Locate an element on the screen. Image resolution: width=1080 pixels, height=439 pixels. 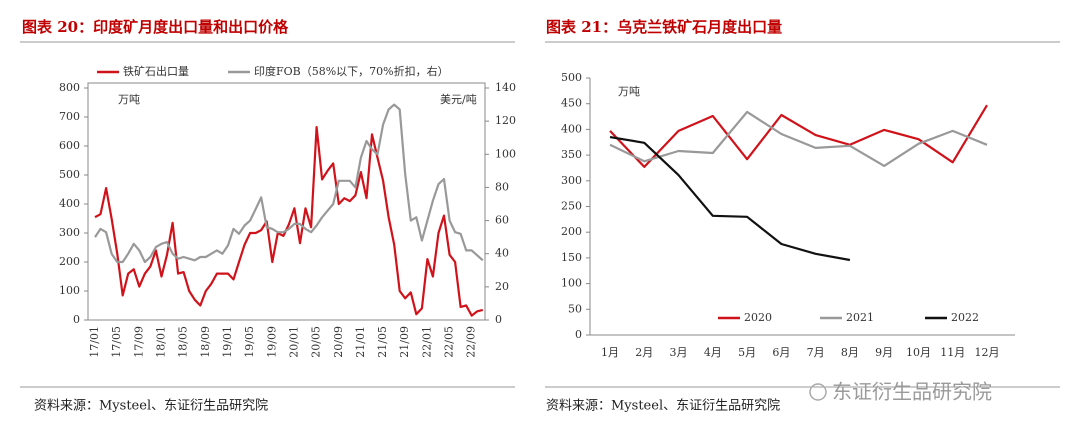
legend-label: 印度FOB（58%以下，70%折扣，右） is located at coordinates (351, 71).